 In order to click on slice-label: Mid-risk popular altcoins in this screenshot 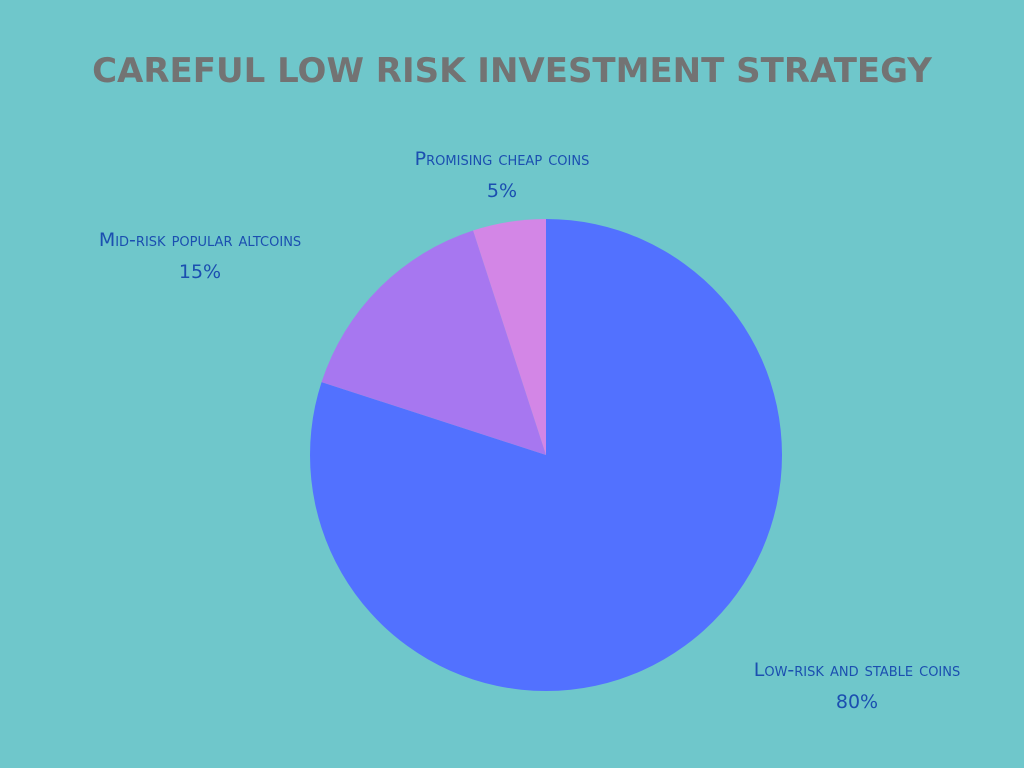, I will do `click(200, 240)`.